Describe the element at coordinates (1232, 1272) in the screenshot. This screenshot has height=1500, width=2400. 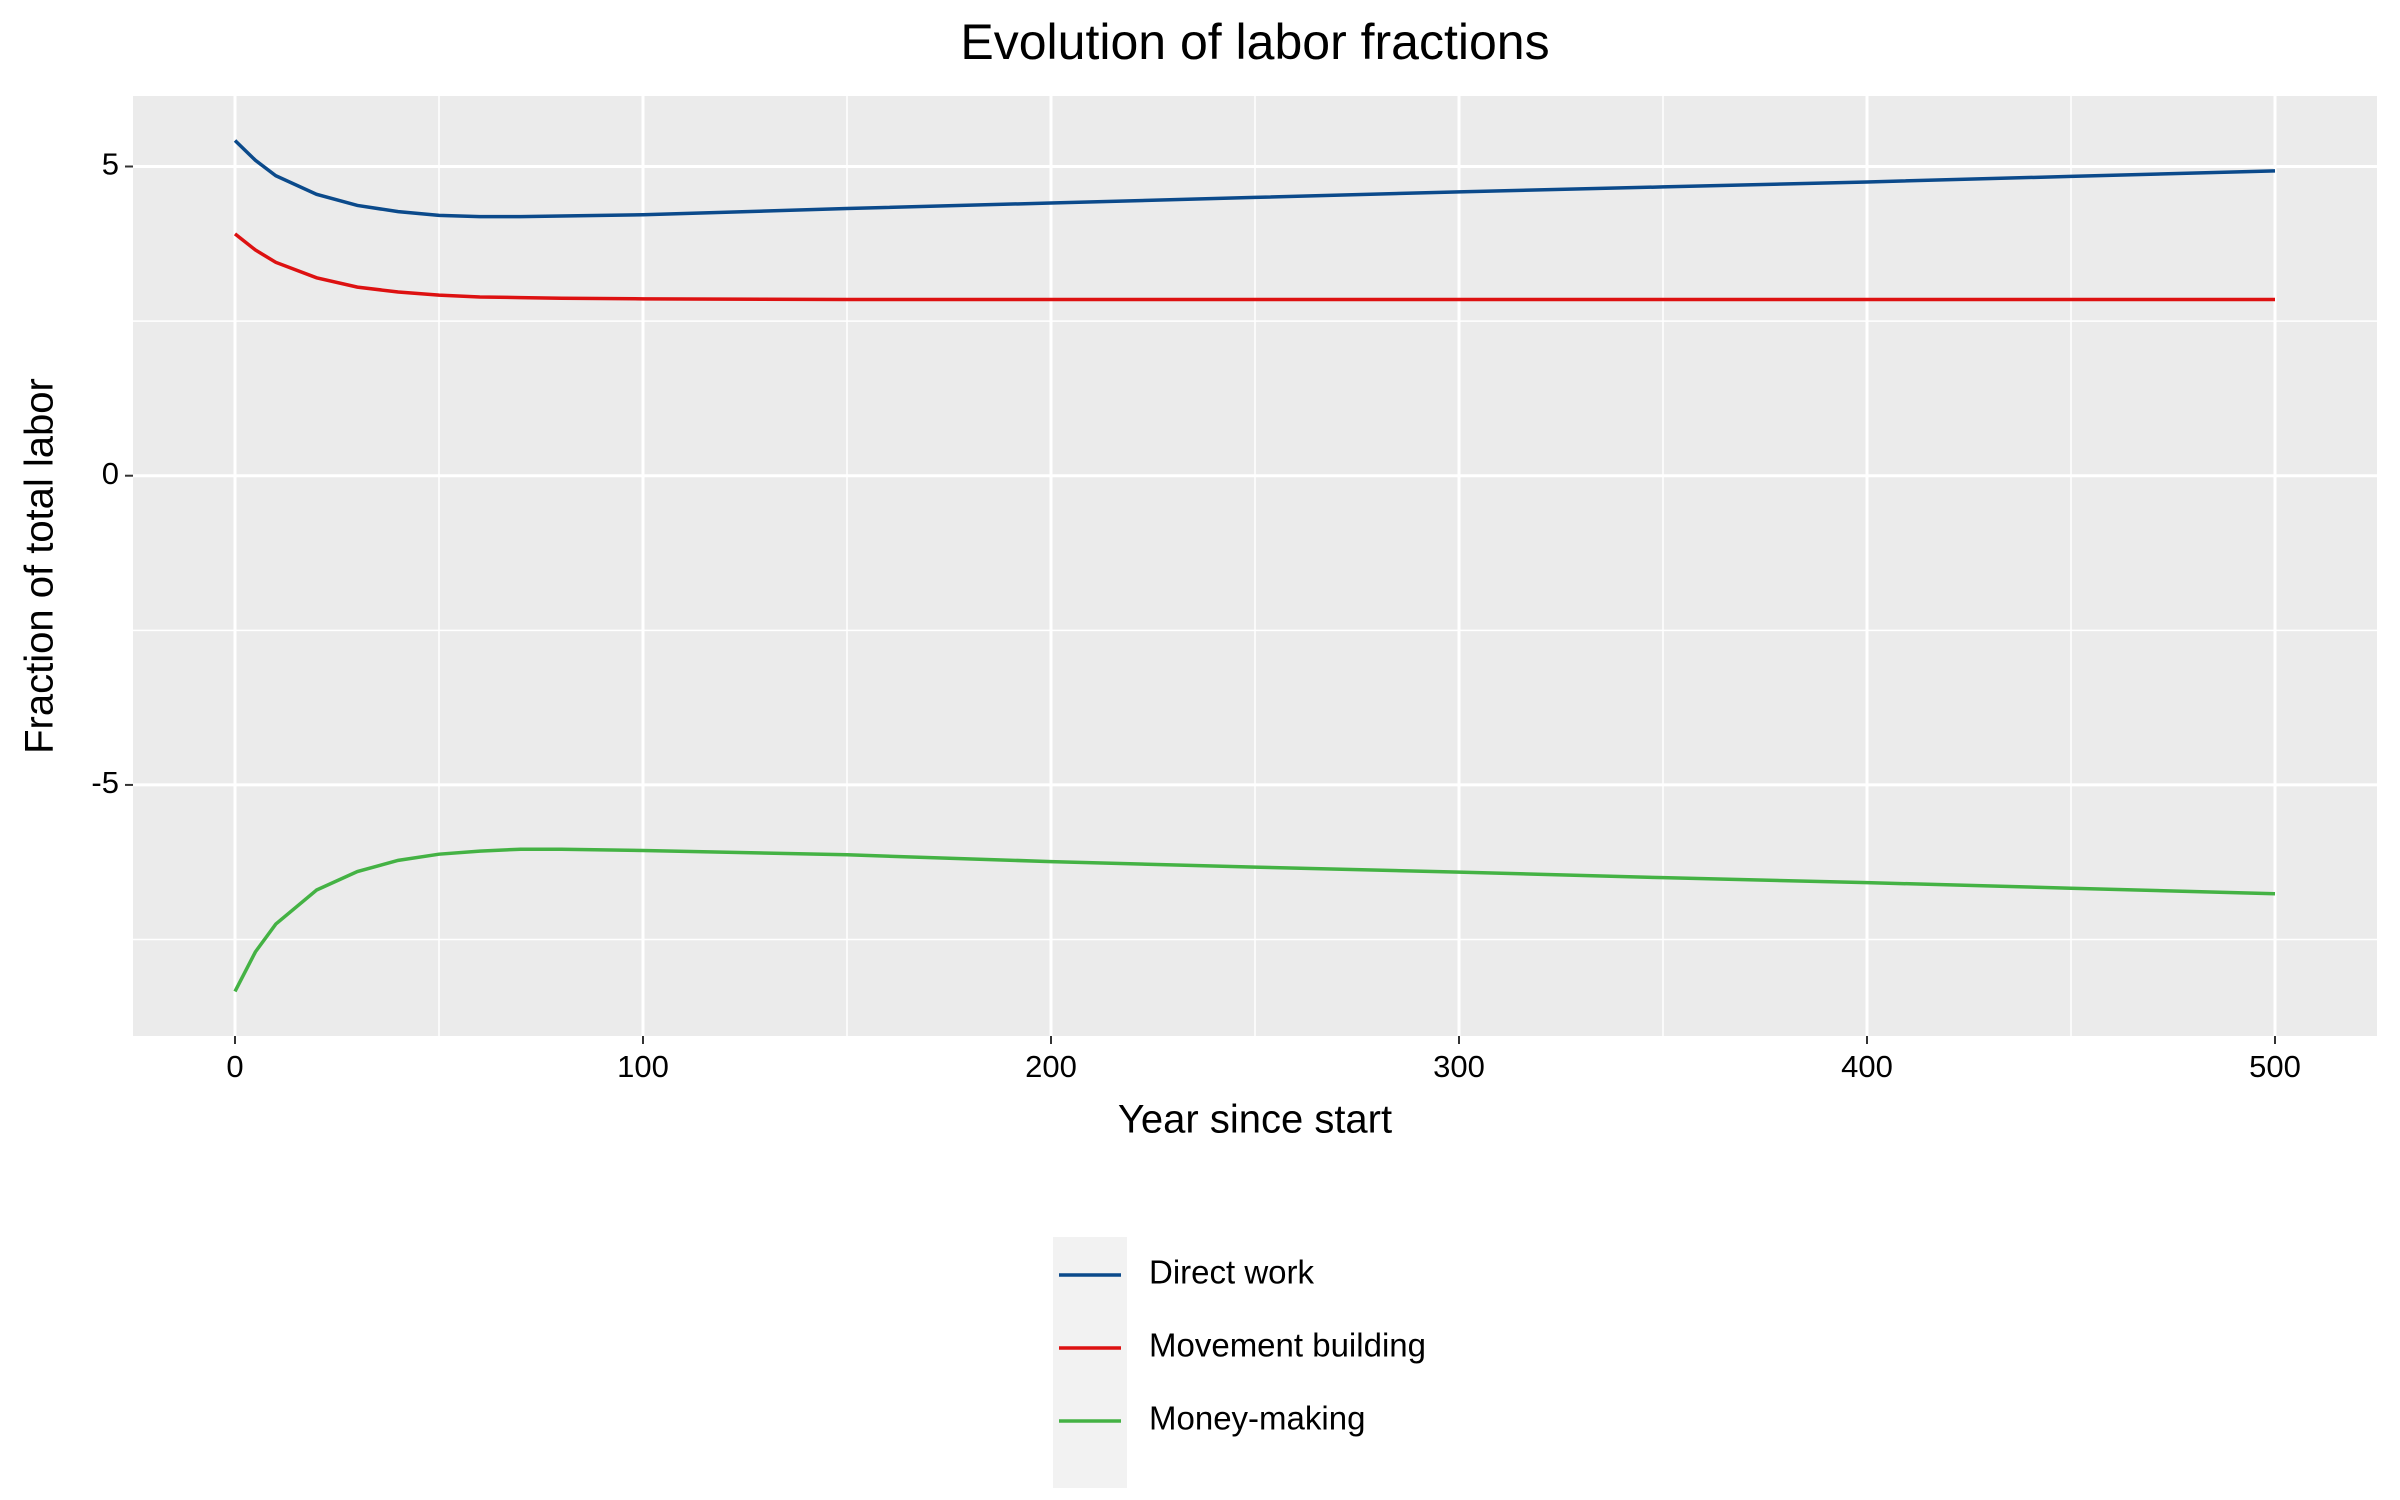
I see `legend-label: Direct work` at that location.